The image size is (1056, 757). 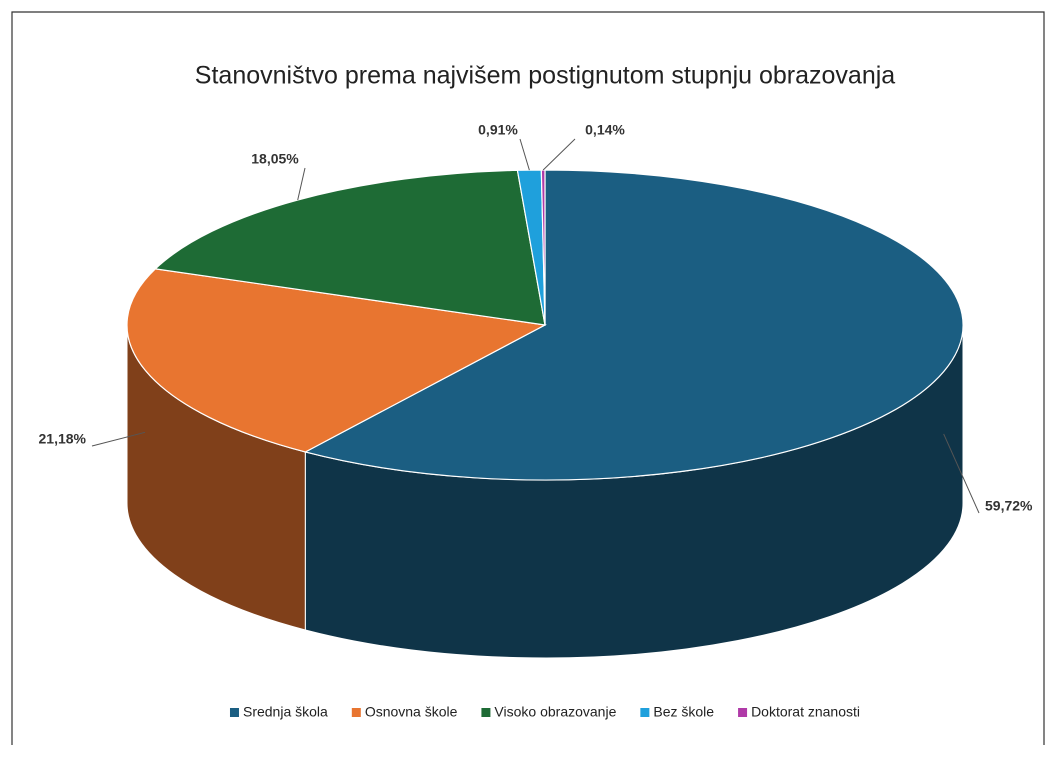 I want to click on data-label: 18,05%, so click(x=275, y=159).